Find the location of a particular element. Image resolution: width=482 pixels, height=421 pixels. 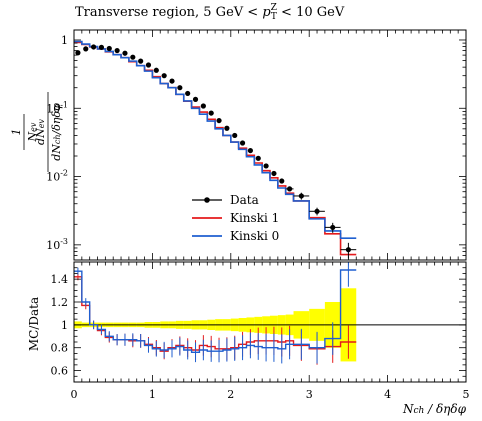

x-tick-label: 1 is located at coordinates (152, 394).